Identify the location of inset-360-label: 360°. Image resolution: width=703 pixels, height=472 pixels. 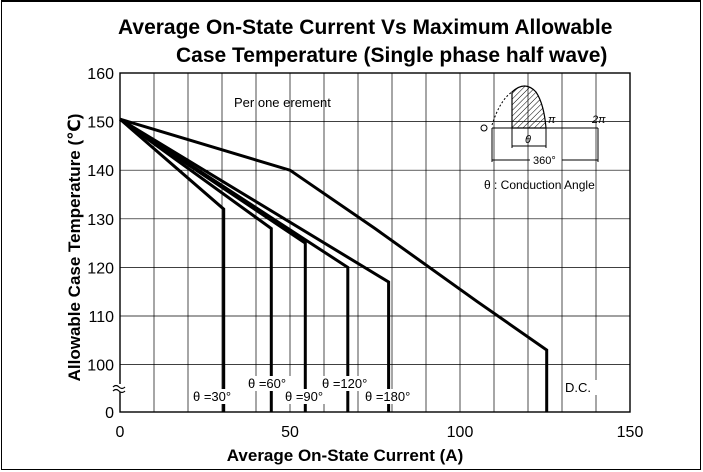
(544, 161).